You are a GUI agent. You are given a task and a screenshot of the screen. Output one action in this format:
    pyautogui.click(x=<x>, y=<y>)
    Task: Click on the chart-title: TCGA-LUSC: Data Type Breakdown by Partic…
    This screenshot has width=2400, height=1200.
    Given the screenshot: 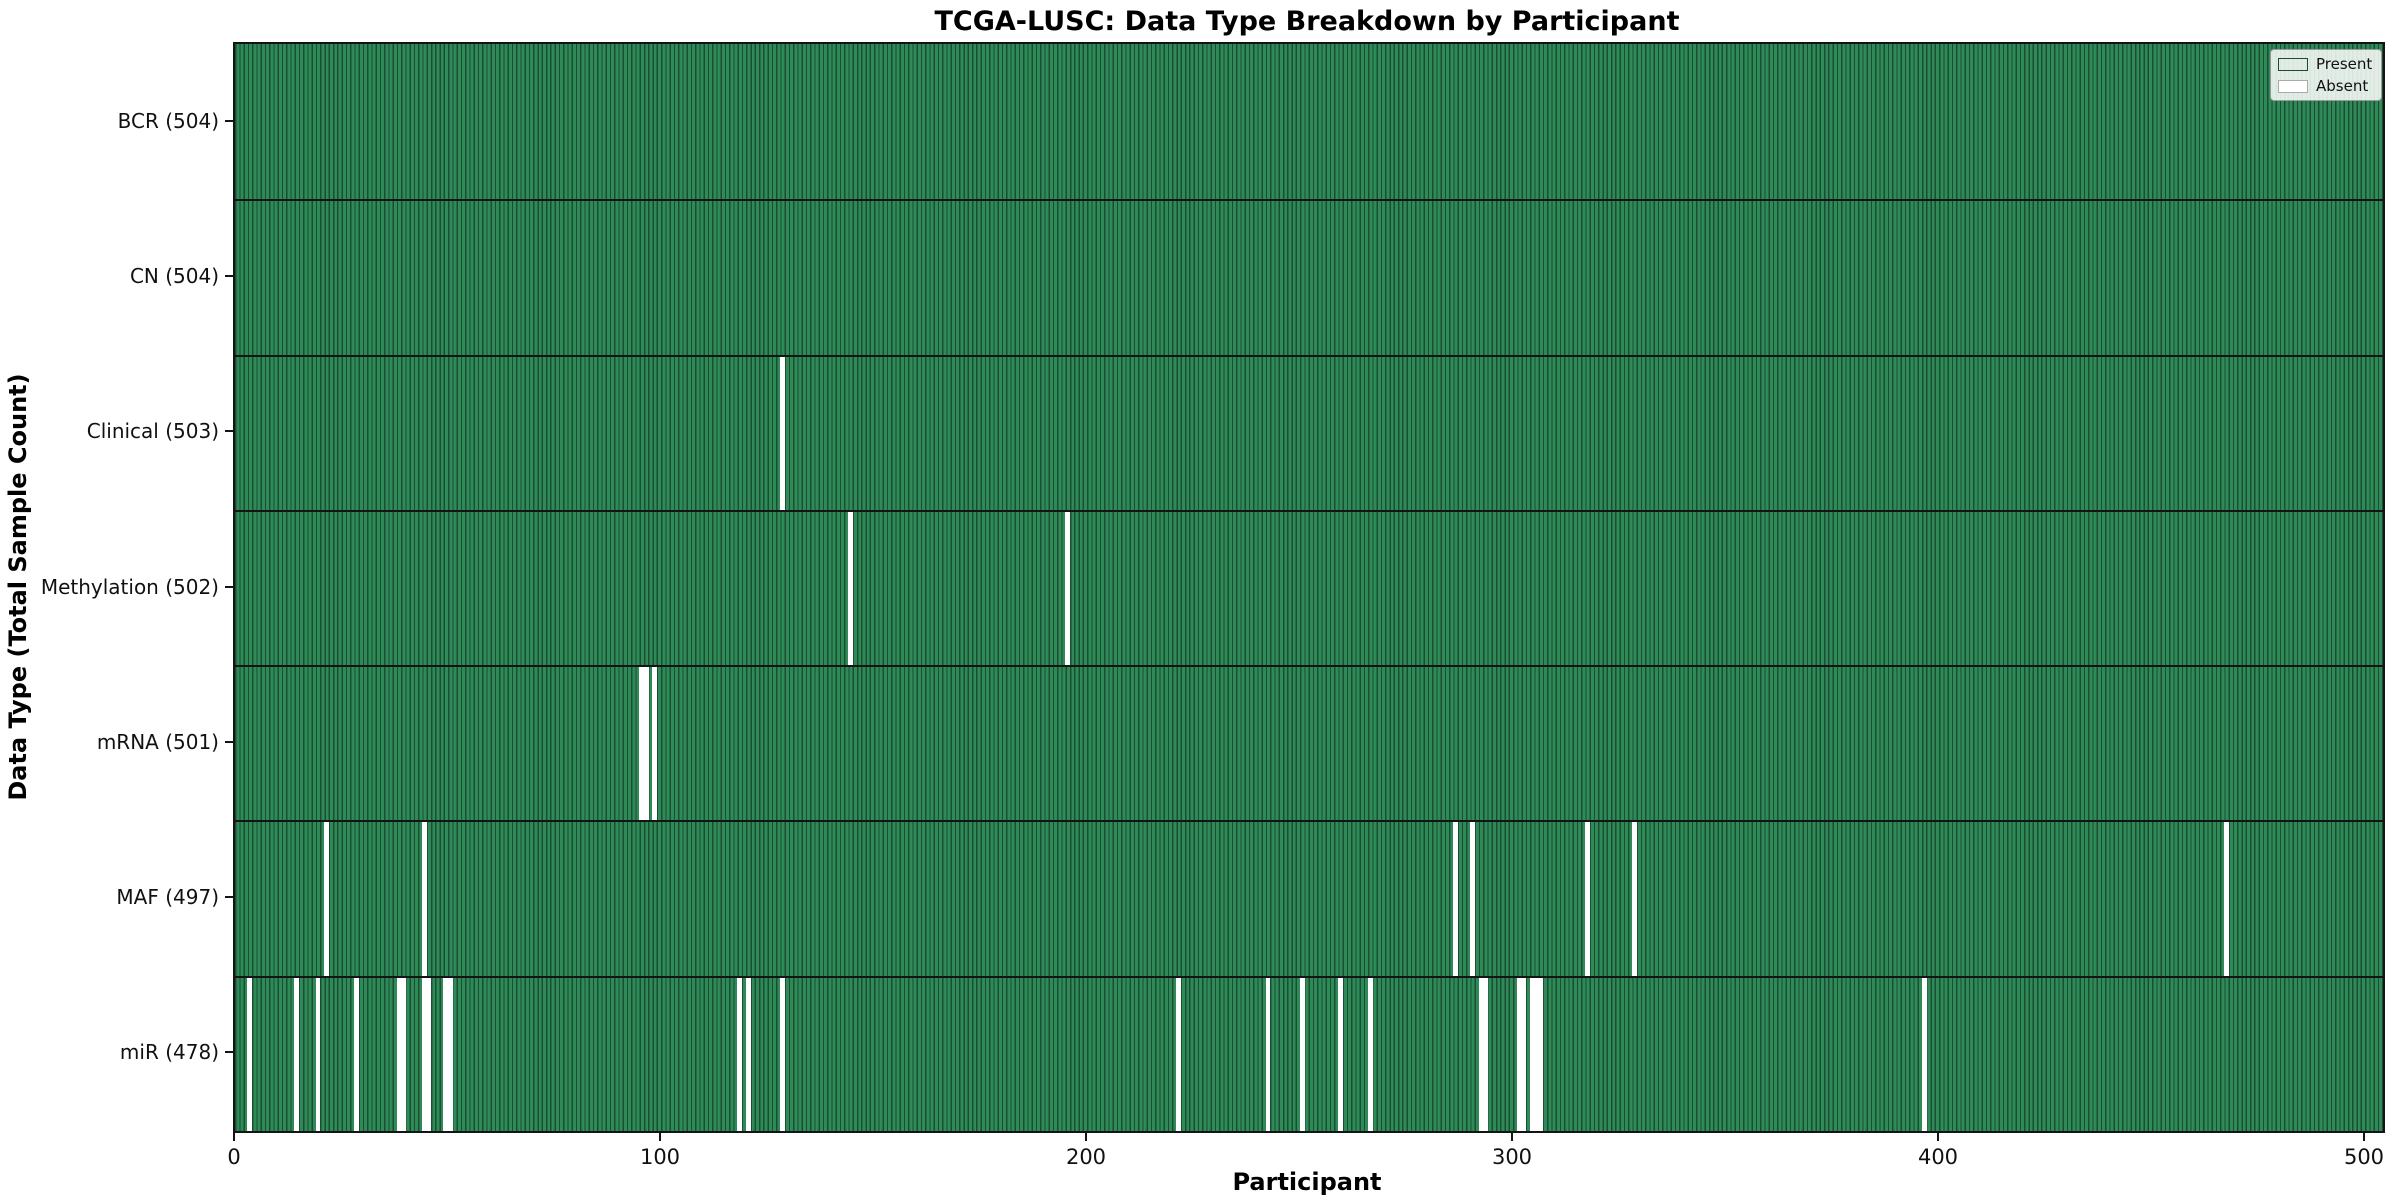 What is the action you would take?
    pyautogui.click(x=1307, y=21)
    